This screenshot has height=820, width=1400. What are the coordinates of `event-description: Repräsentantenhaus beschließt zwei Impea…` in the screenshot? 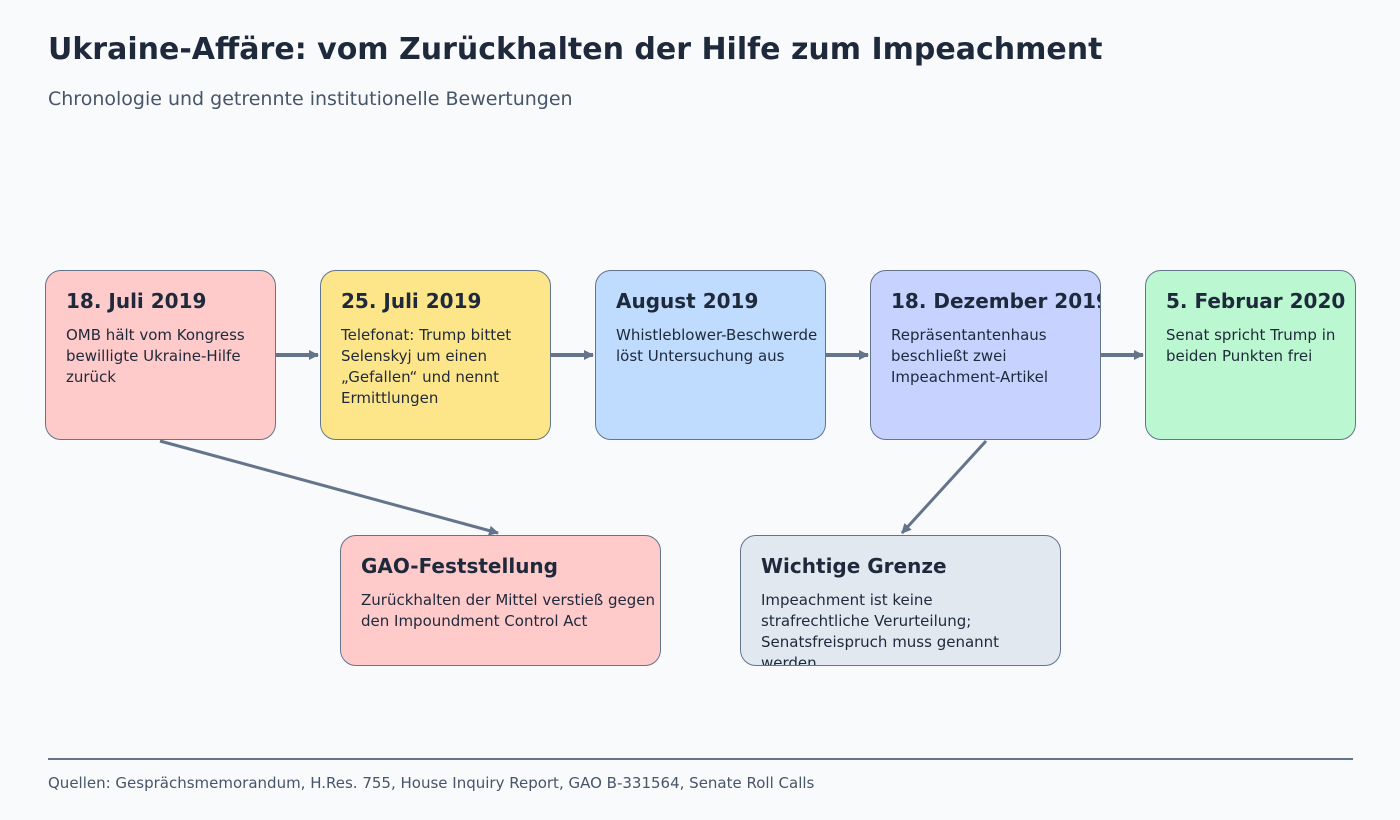 It's located at (970, 356).